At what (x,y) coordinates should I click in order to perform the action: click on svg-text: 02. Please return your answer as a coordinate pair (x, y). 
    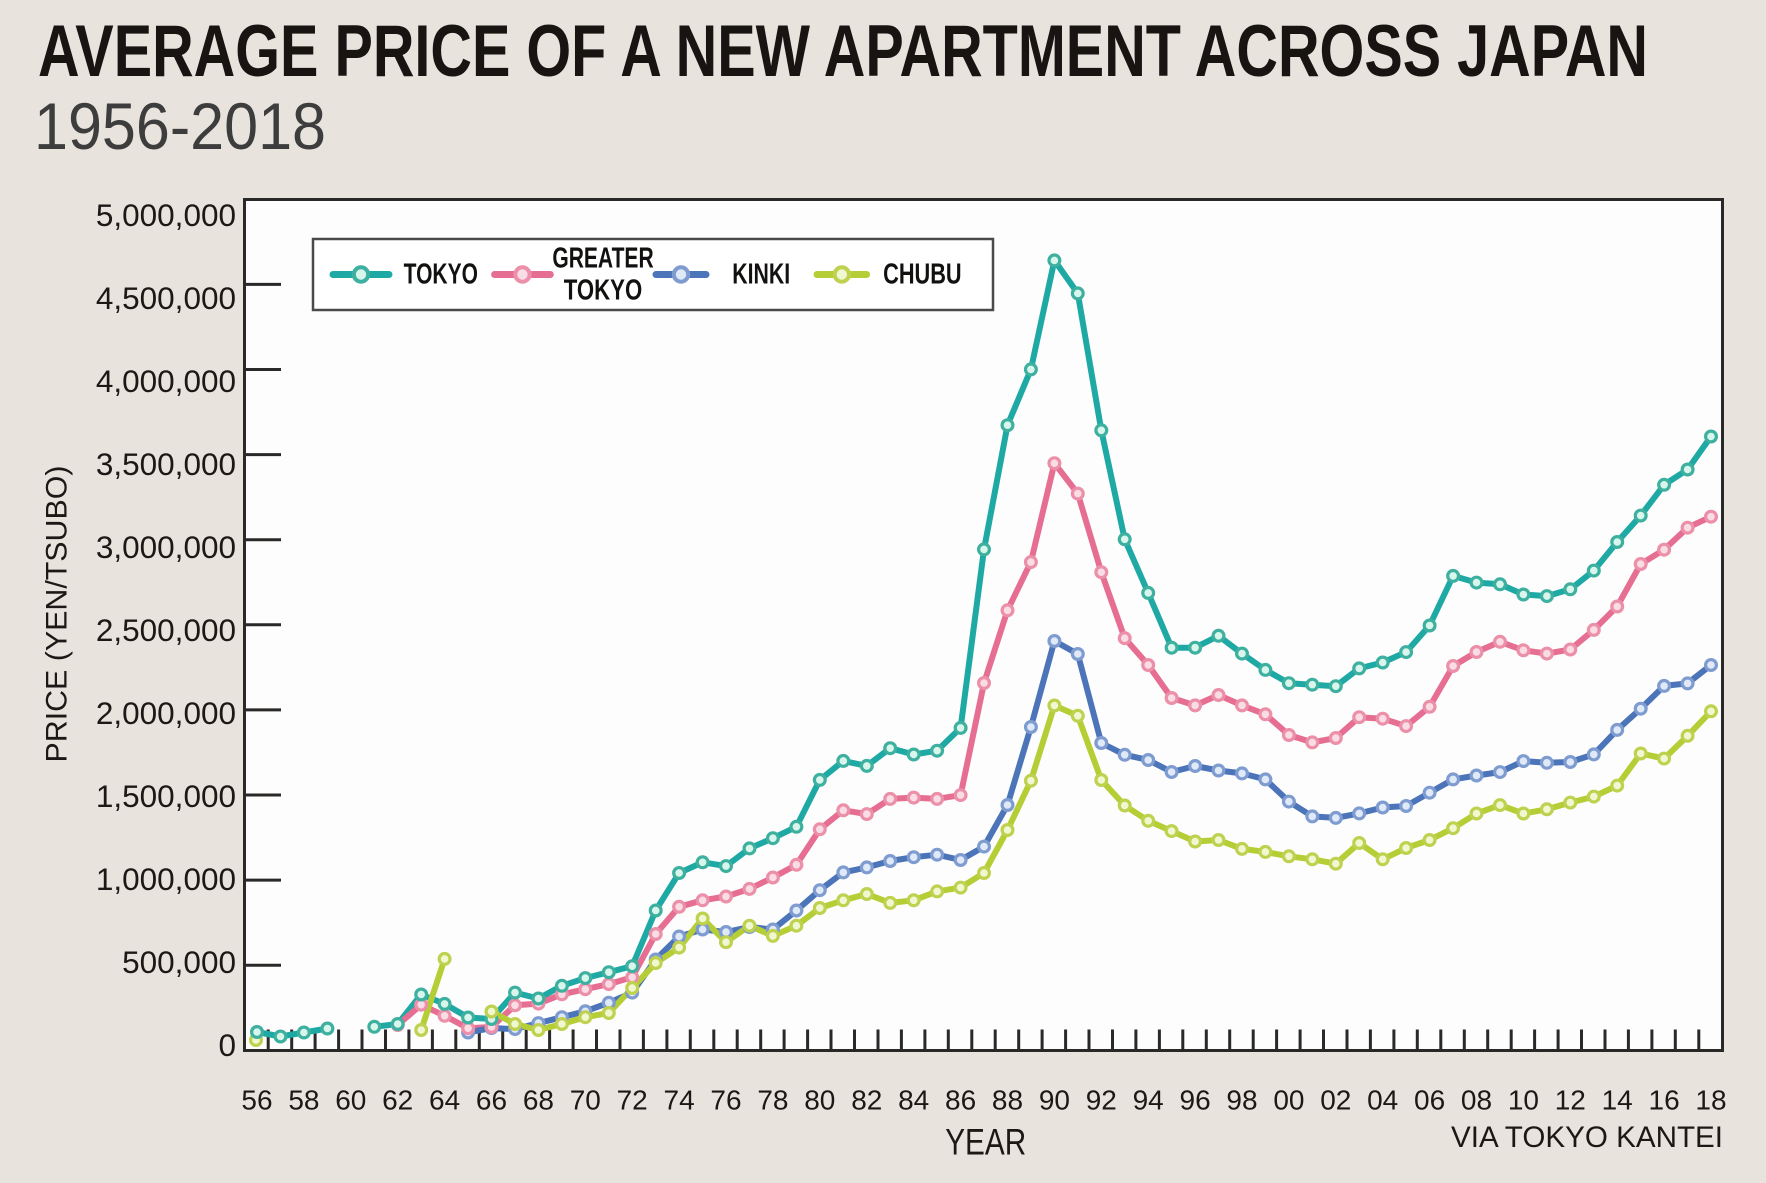
    Looking at the image, I should click on (1335, 1100).